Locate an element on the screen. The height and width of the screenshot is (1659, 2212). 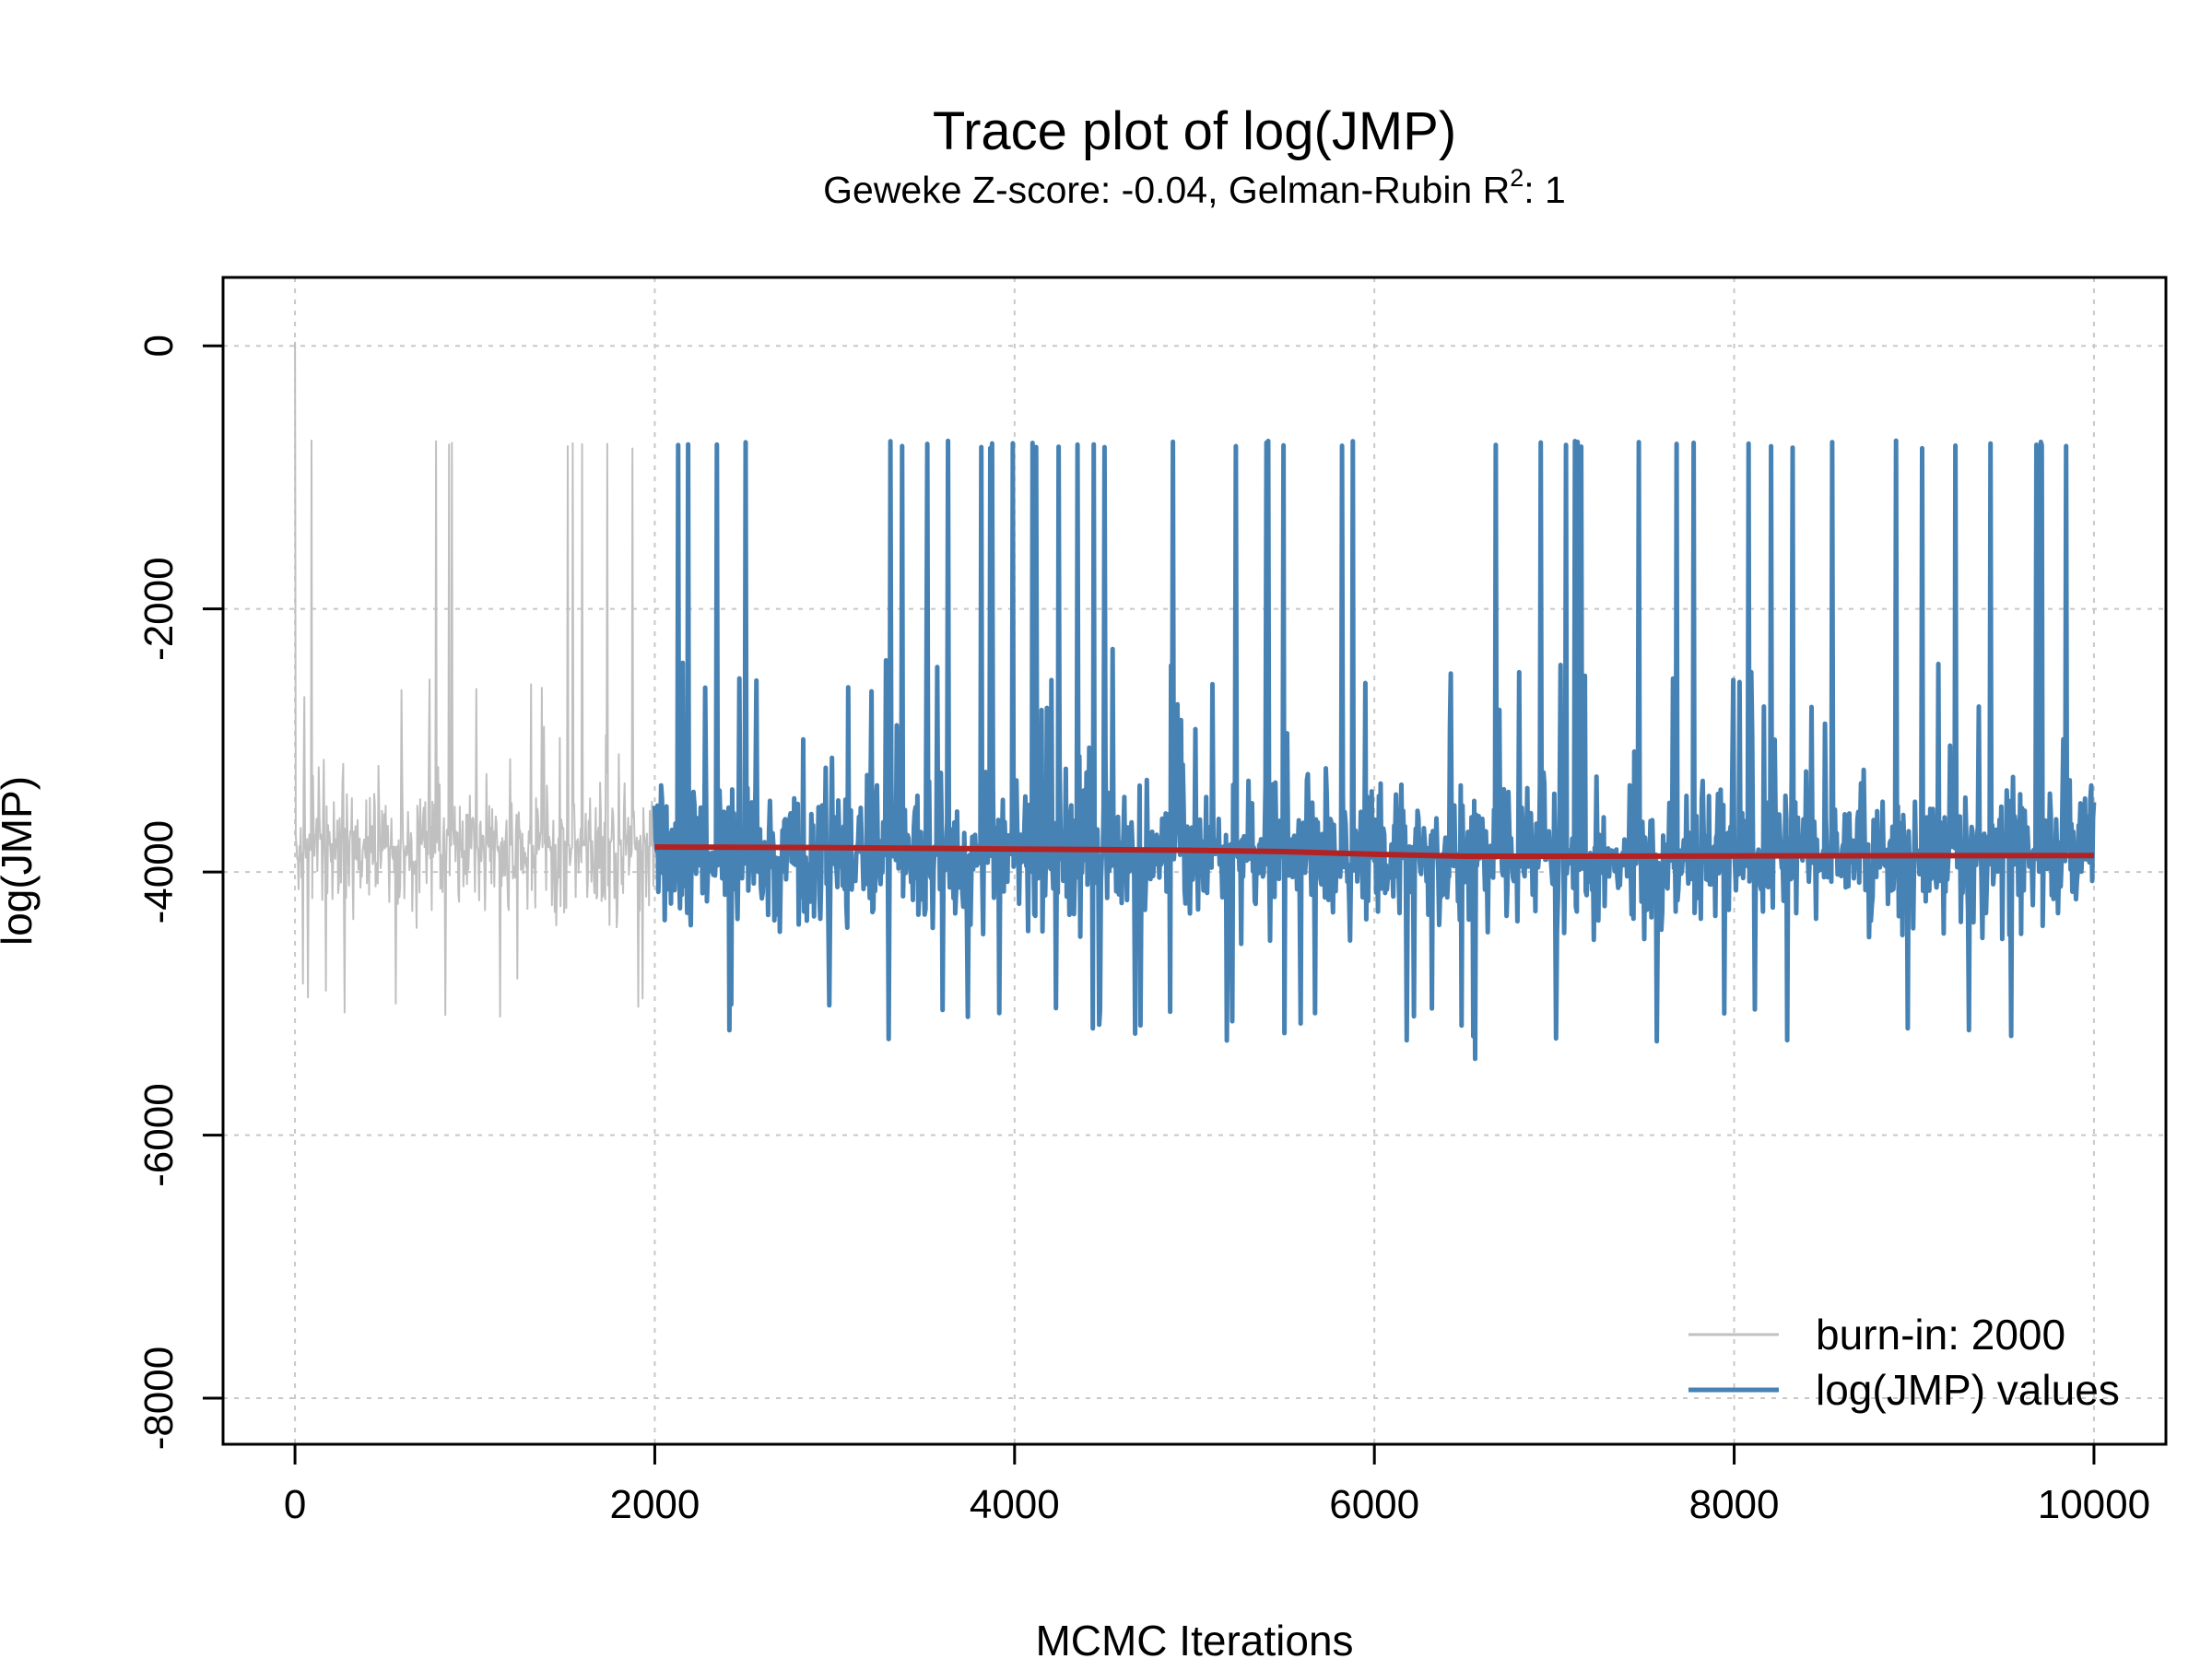
x-tick-label: 4000 is located at coordinates (1015, 1504).